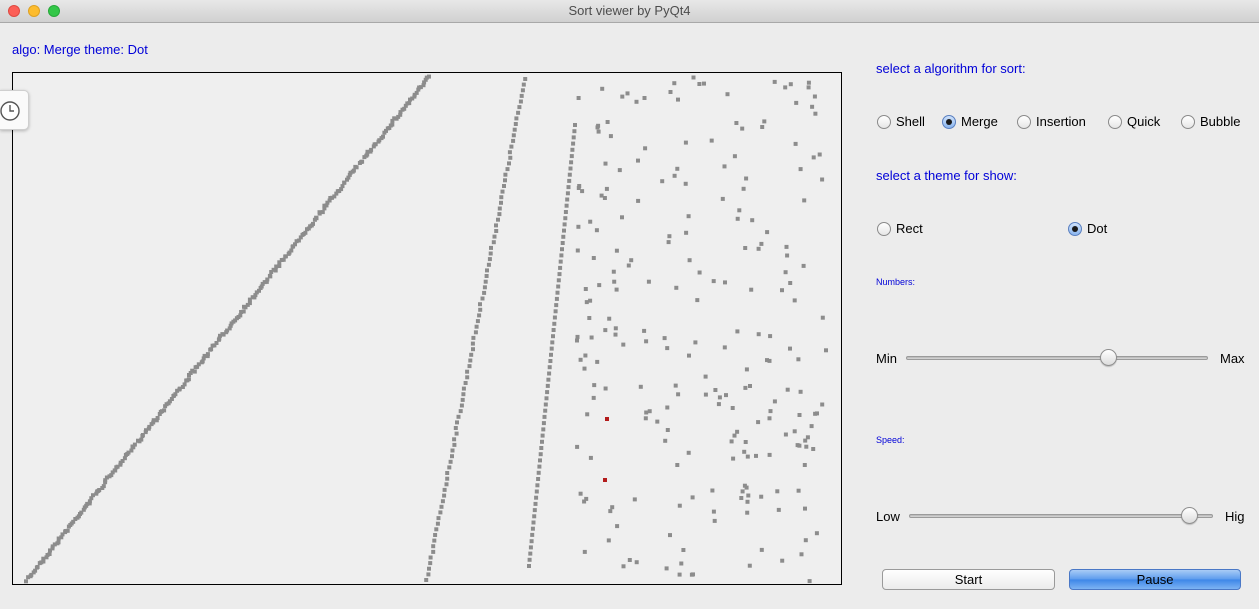 The image size is (1259, 609). I want to click on zoom-window-button, so click(54, 11).